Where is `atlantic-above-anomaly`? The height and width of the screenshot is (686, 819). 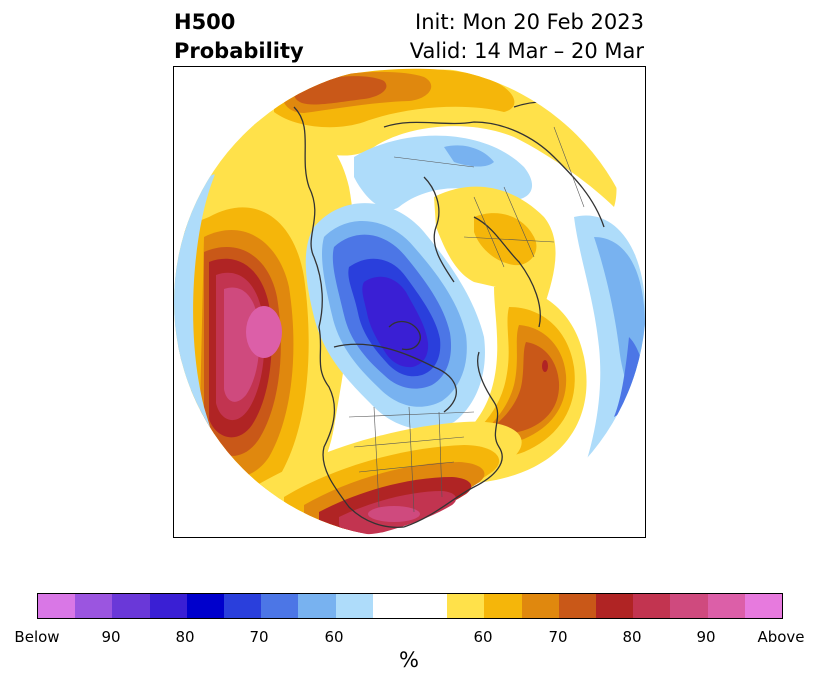 atlantic-above-anomaly is located at coordinates (500, 385).